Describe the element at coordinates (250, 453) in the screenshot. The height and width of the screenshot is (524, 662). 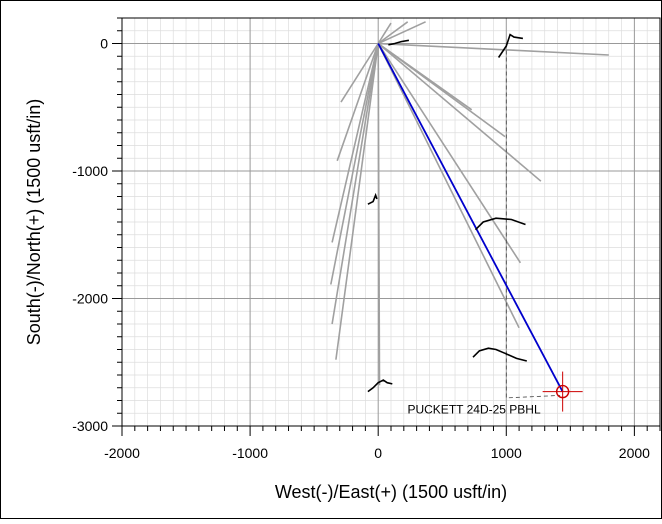
I see `x-tick-label: -1000` at that location.